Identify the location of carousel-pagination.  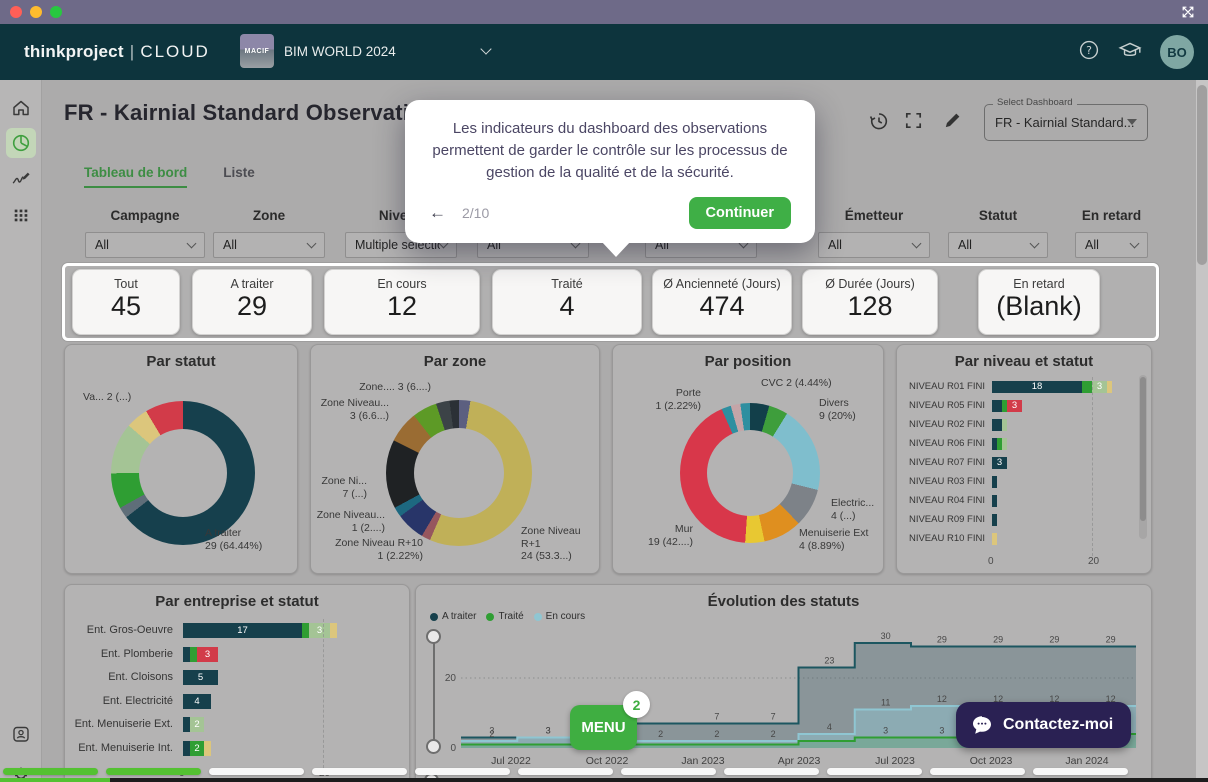
(565, 771).